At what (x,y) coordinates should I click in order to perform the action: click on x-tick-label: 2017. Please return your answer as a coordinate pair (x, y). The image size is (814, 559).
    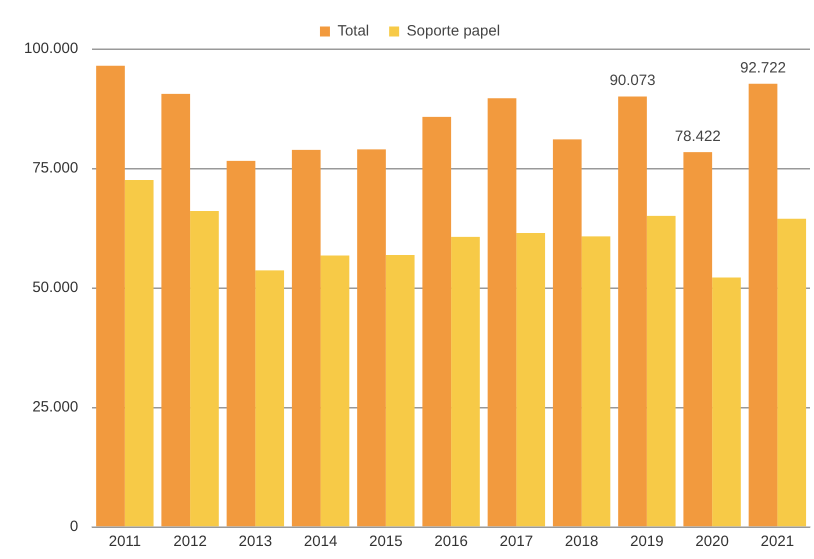
    Looking at the image, I should click on (517, 541).